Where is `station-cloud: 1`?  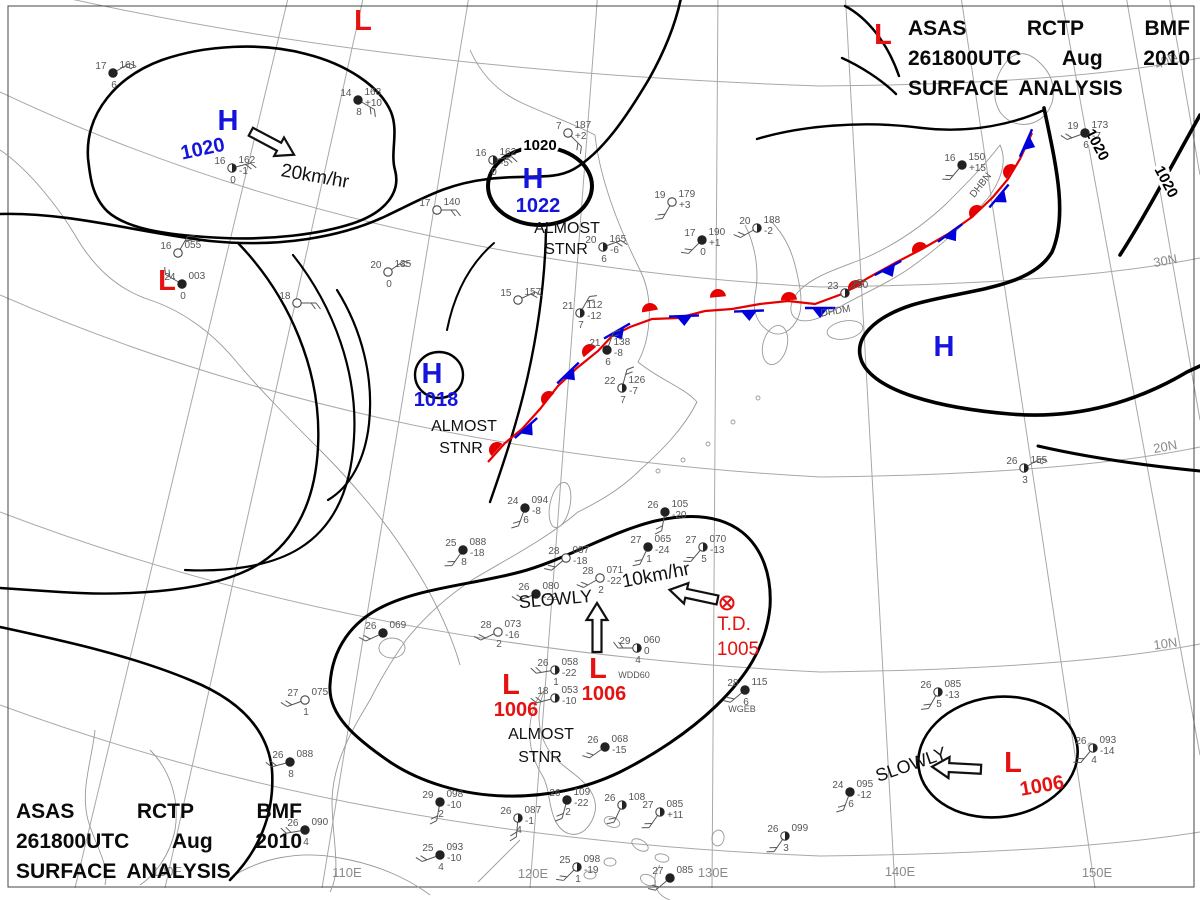 station-cloud: 1 is located at coordinates (649, 559).